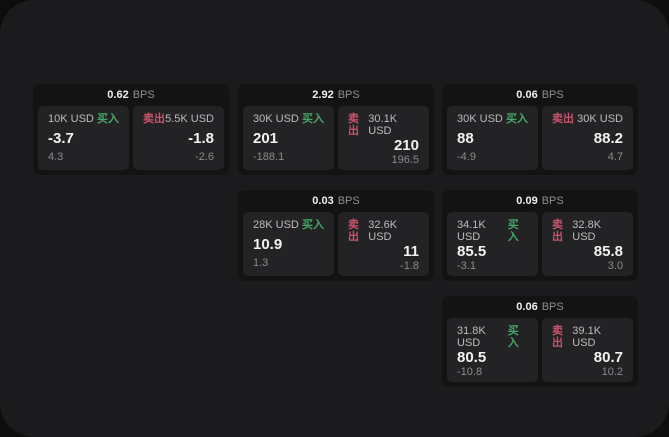 Image resolution: width=669 pixels, height=437 pixels. Describe the element at coordinates (336, 201) in the screenshot. I see `bps-header: 0.03 BPS` at that location.